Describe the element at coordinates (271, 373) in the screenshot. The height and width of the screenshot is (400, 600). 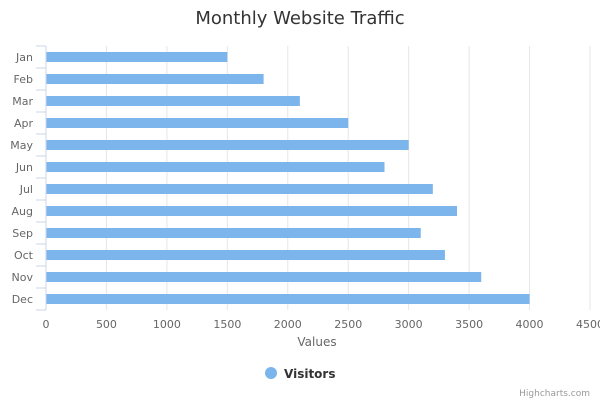
I see `legend-symbol` at that location.